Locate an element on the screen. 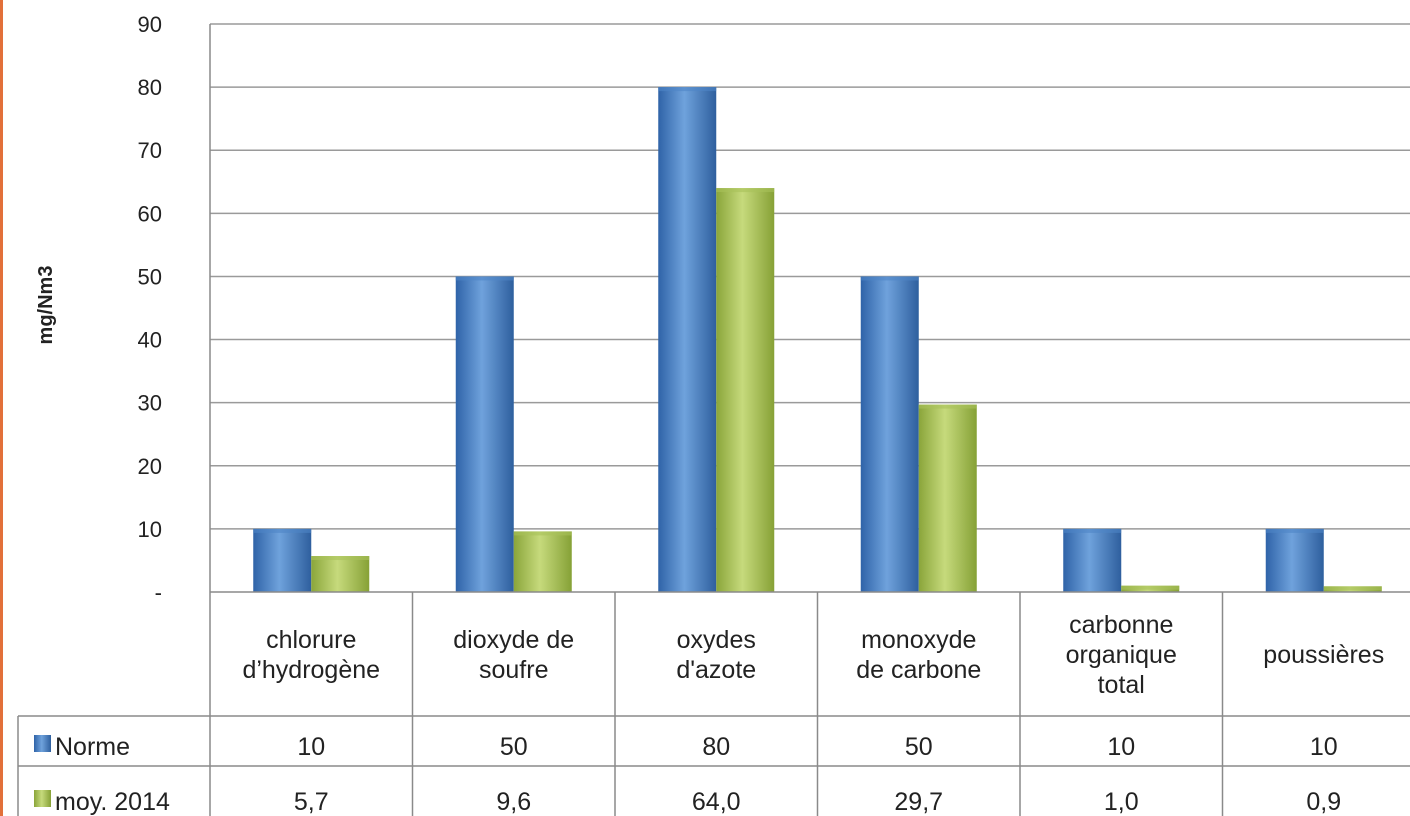 The image size is (1410, 816). y-tick-label: - is located at coordinates (158, 592).